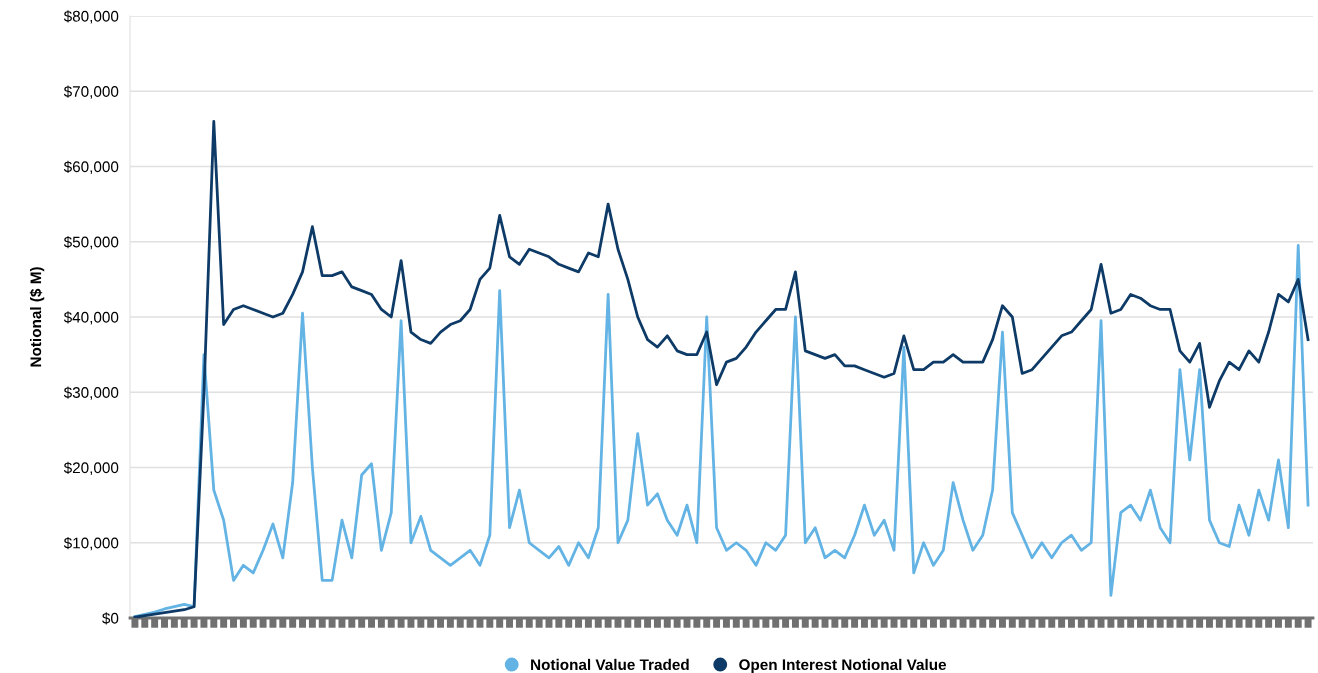 This screenshot has width=1318, height=673. I want to click on y-tick-label: $10,000, so click(91, 543).